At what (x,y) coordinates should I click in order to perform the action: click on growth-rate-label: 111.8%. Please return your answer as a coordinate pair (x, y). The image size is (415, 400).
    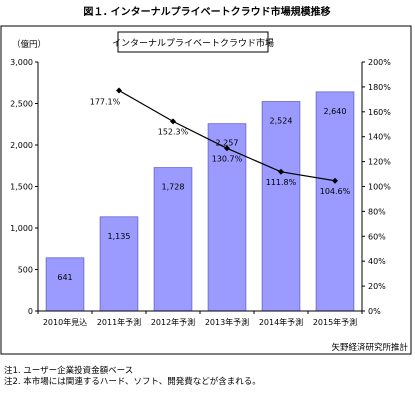
    Looking at the image, I should click on (281, 182).